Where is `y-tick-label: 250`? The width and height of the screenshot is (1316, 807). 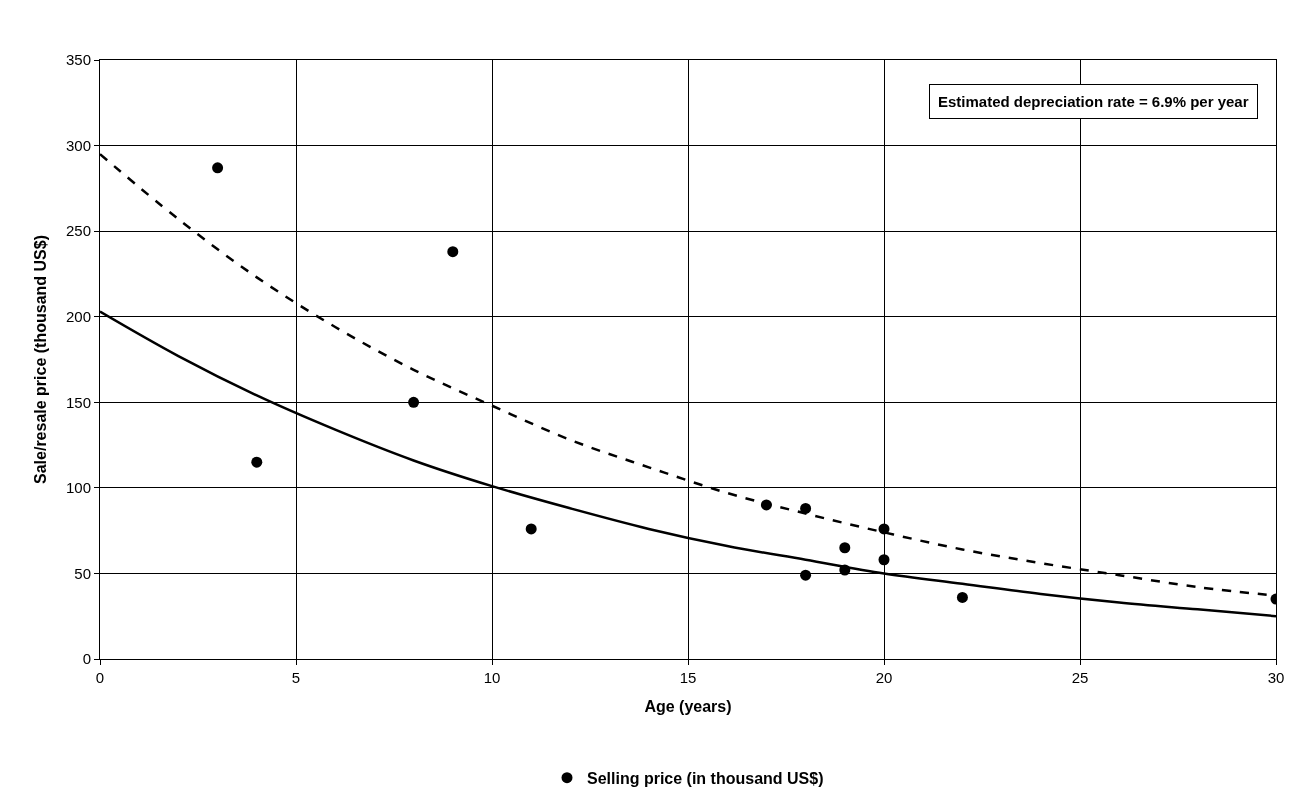 y-tick-label: 250 is located at coordinates (78, 231).